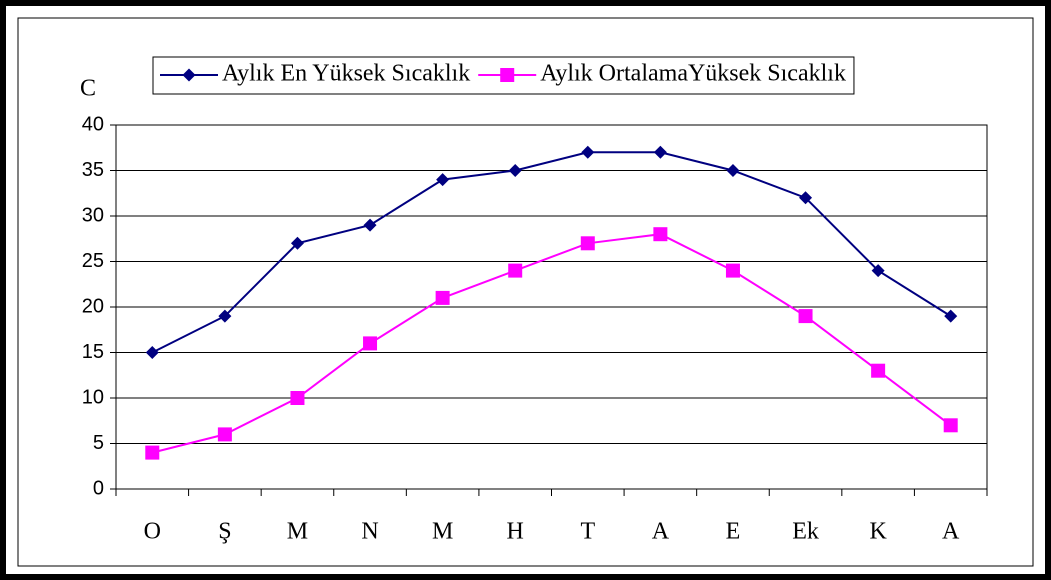 The width and height of the screenshot is (1051, 580). I want to click on y-tick-label: 30, so click(93, 215).